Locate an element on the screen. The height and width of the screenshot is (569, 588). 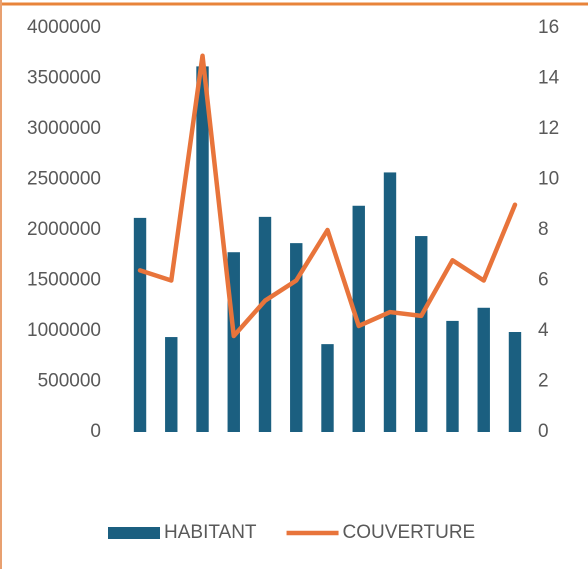
y2-tick-label: 10 is located at coordinates (548, 179).